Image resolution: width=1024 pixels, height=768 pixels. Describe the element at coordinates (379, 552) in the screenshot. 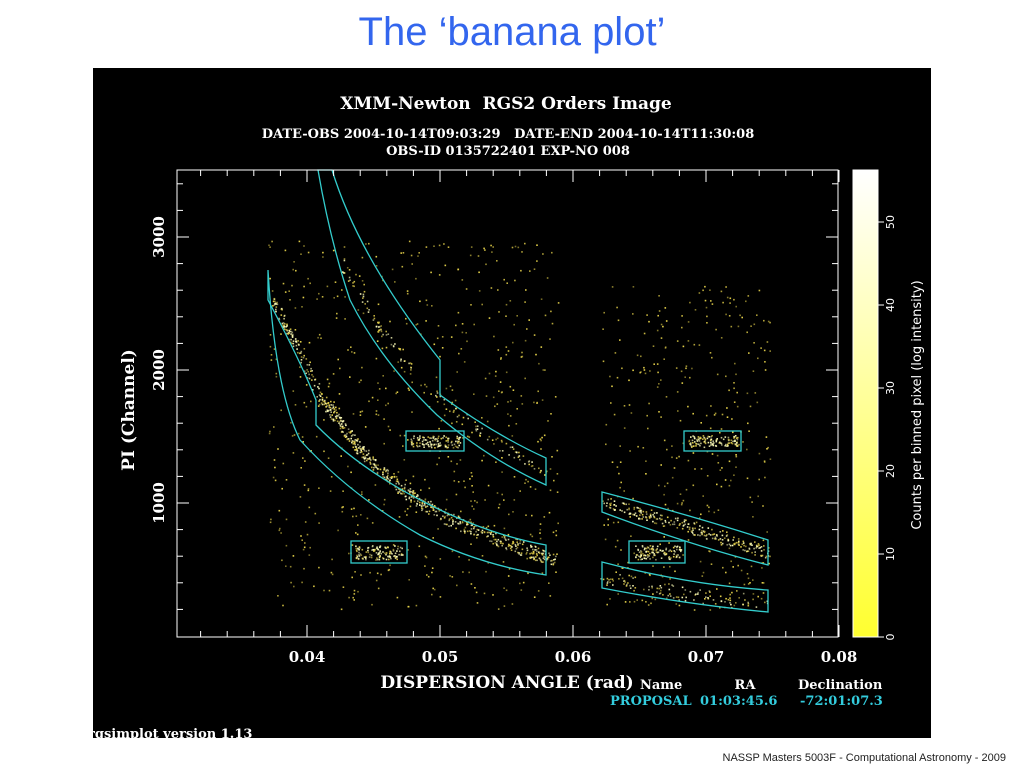

I see `box-region` at that location.